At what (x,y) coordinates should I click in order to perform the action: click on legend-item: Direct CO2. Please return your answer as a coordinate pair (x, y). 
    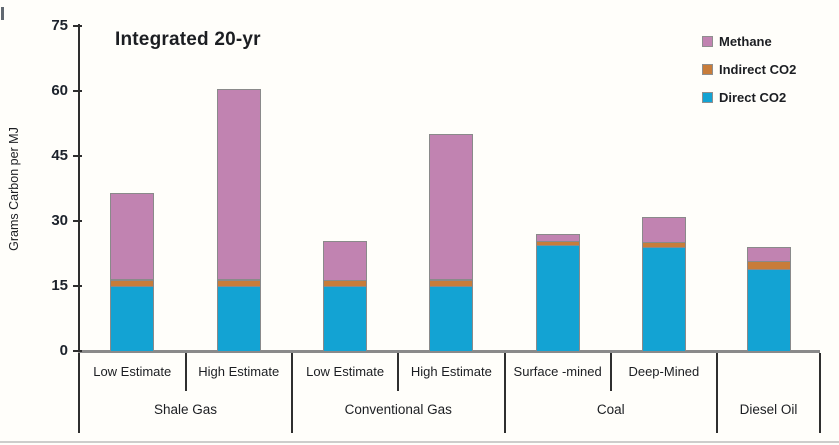
    Looking at the image, I should click on (744, 97).